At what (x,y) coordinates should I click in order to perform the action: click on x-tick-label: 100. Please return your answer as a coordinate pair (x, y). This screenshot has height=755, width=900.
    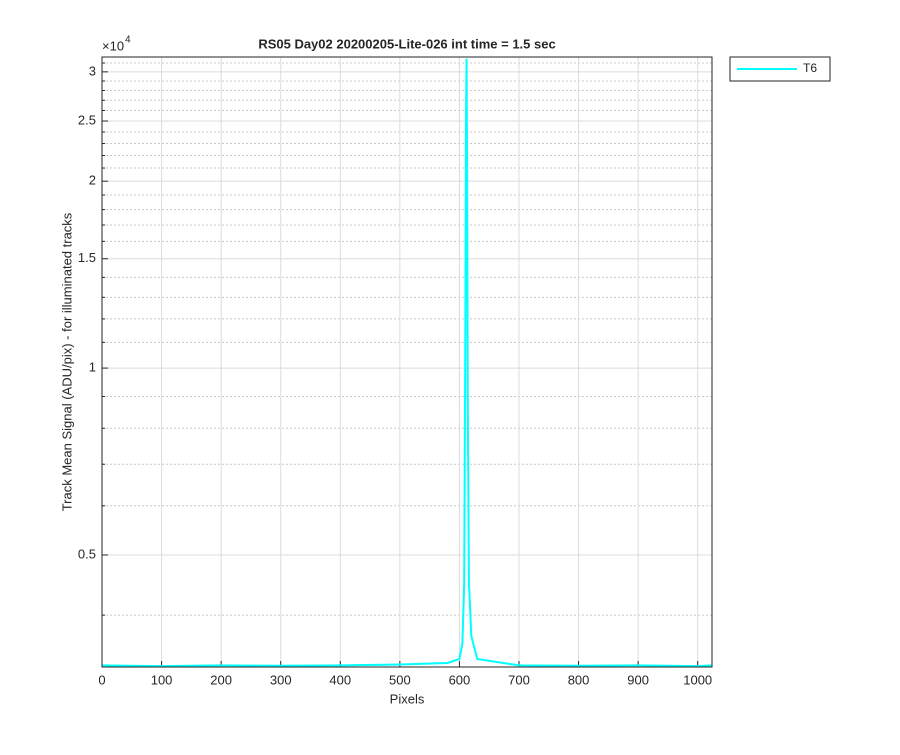
    Looking at the image, I should click on (162, 679).